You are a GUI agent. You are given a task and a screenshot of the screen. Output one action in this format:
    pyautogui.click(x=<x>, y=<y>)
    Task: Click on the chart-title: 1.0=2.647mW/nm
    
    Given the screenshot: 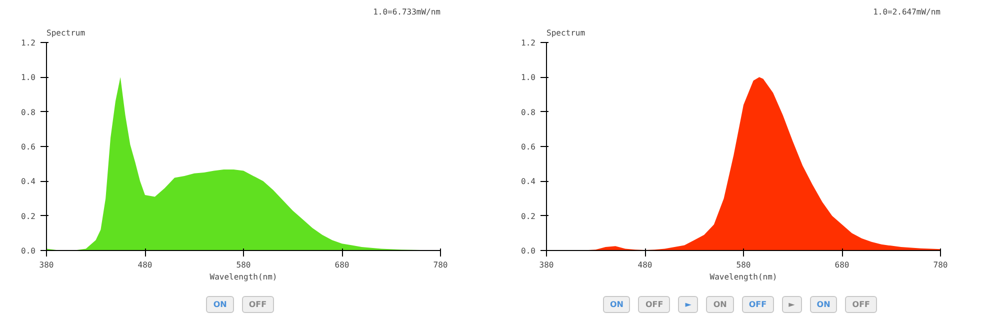 What is the action you would take?
    pyautogui.click(x=907, y=12)
    